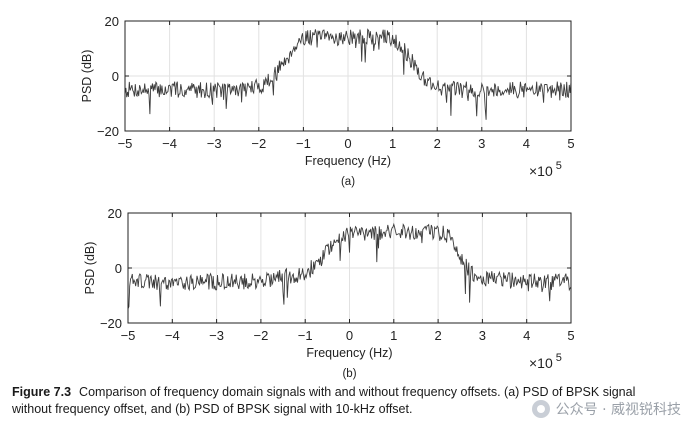 This screenshot has width=695, height=436. Describe the element at coordinates (540, 409) in the screenshot. I see `wechat-icon` at that location.